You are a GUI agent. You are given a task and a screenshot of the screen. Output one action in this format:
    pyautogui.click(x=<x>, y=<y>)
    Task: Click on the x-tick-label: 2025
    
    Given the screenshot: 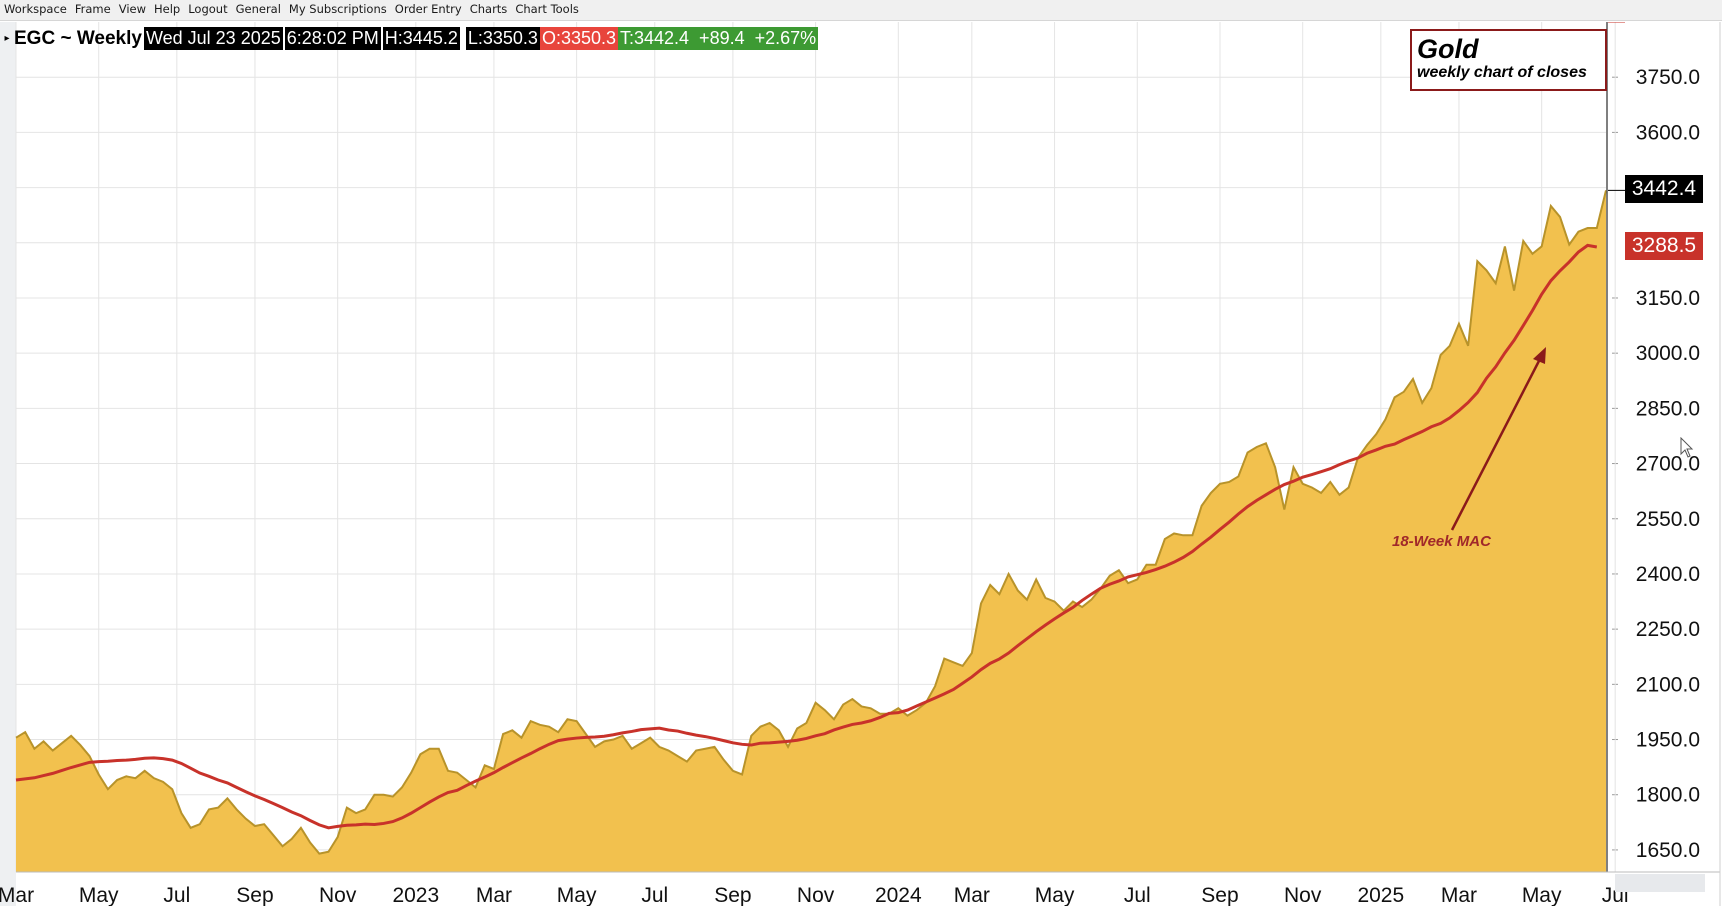 What is the action you would take?
    pyautogui.click(x=1380, y=895)
    